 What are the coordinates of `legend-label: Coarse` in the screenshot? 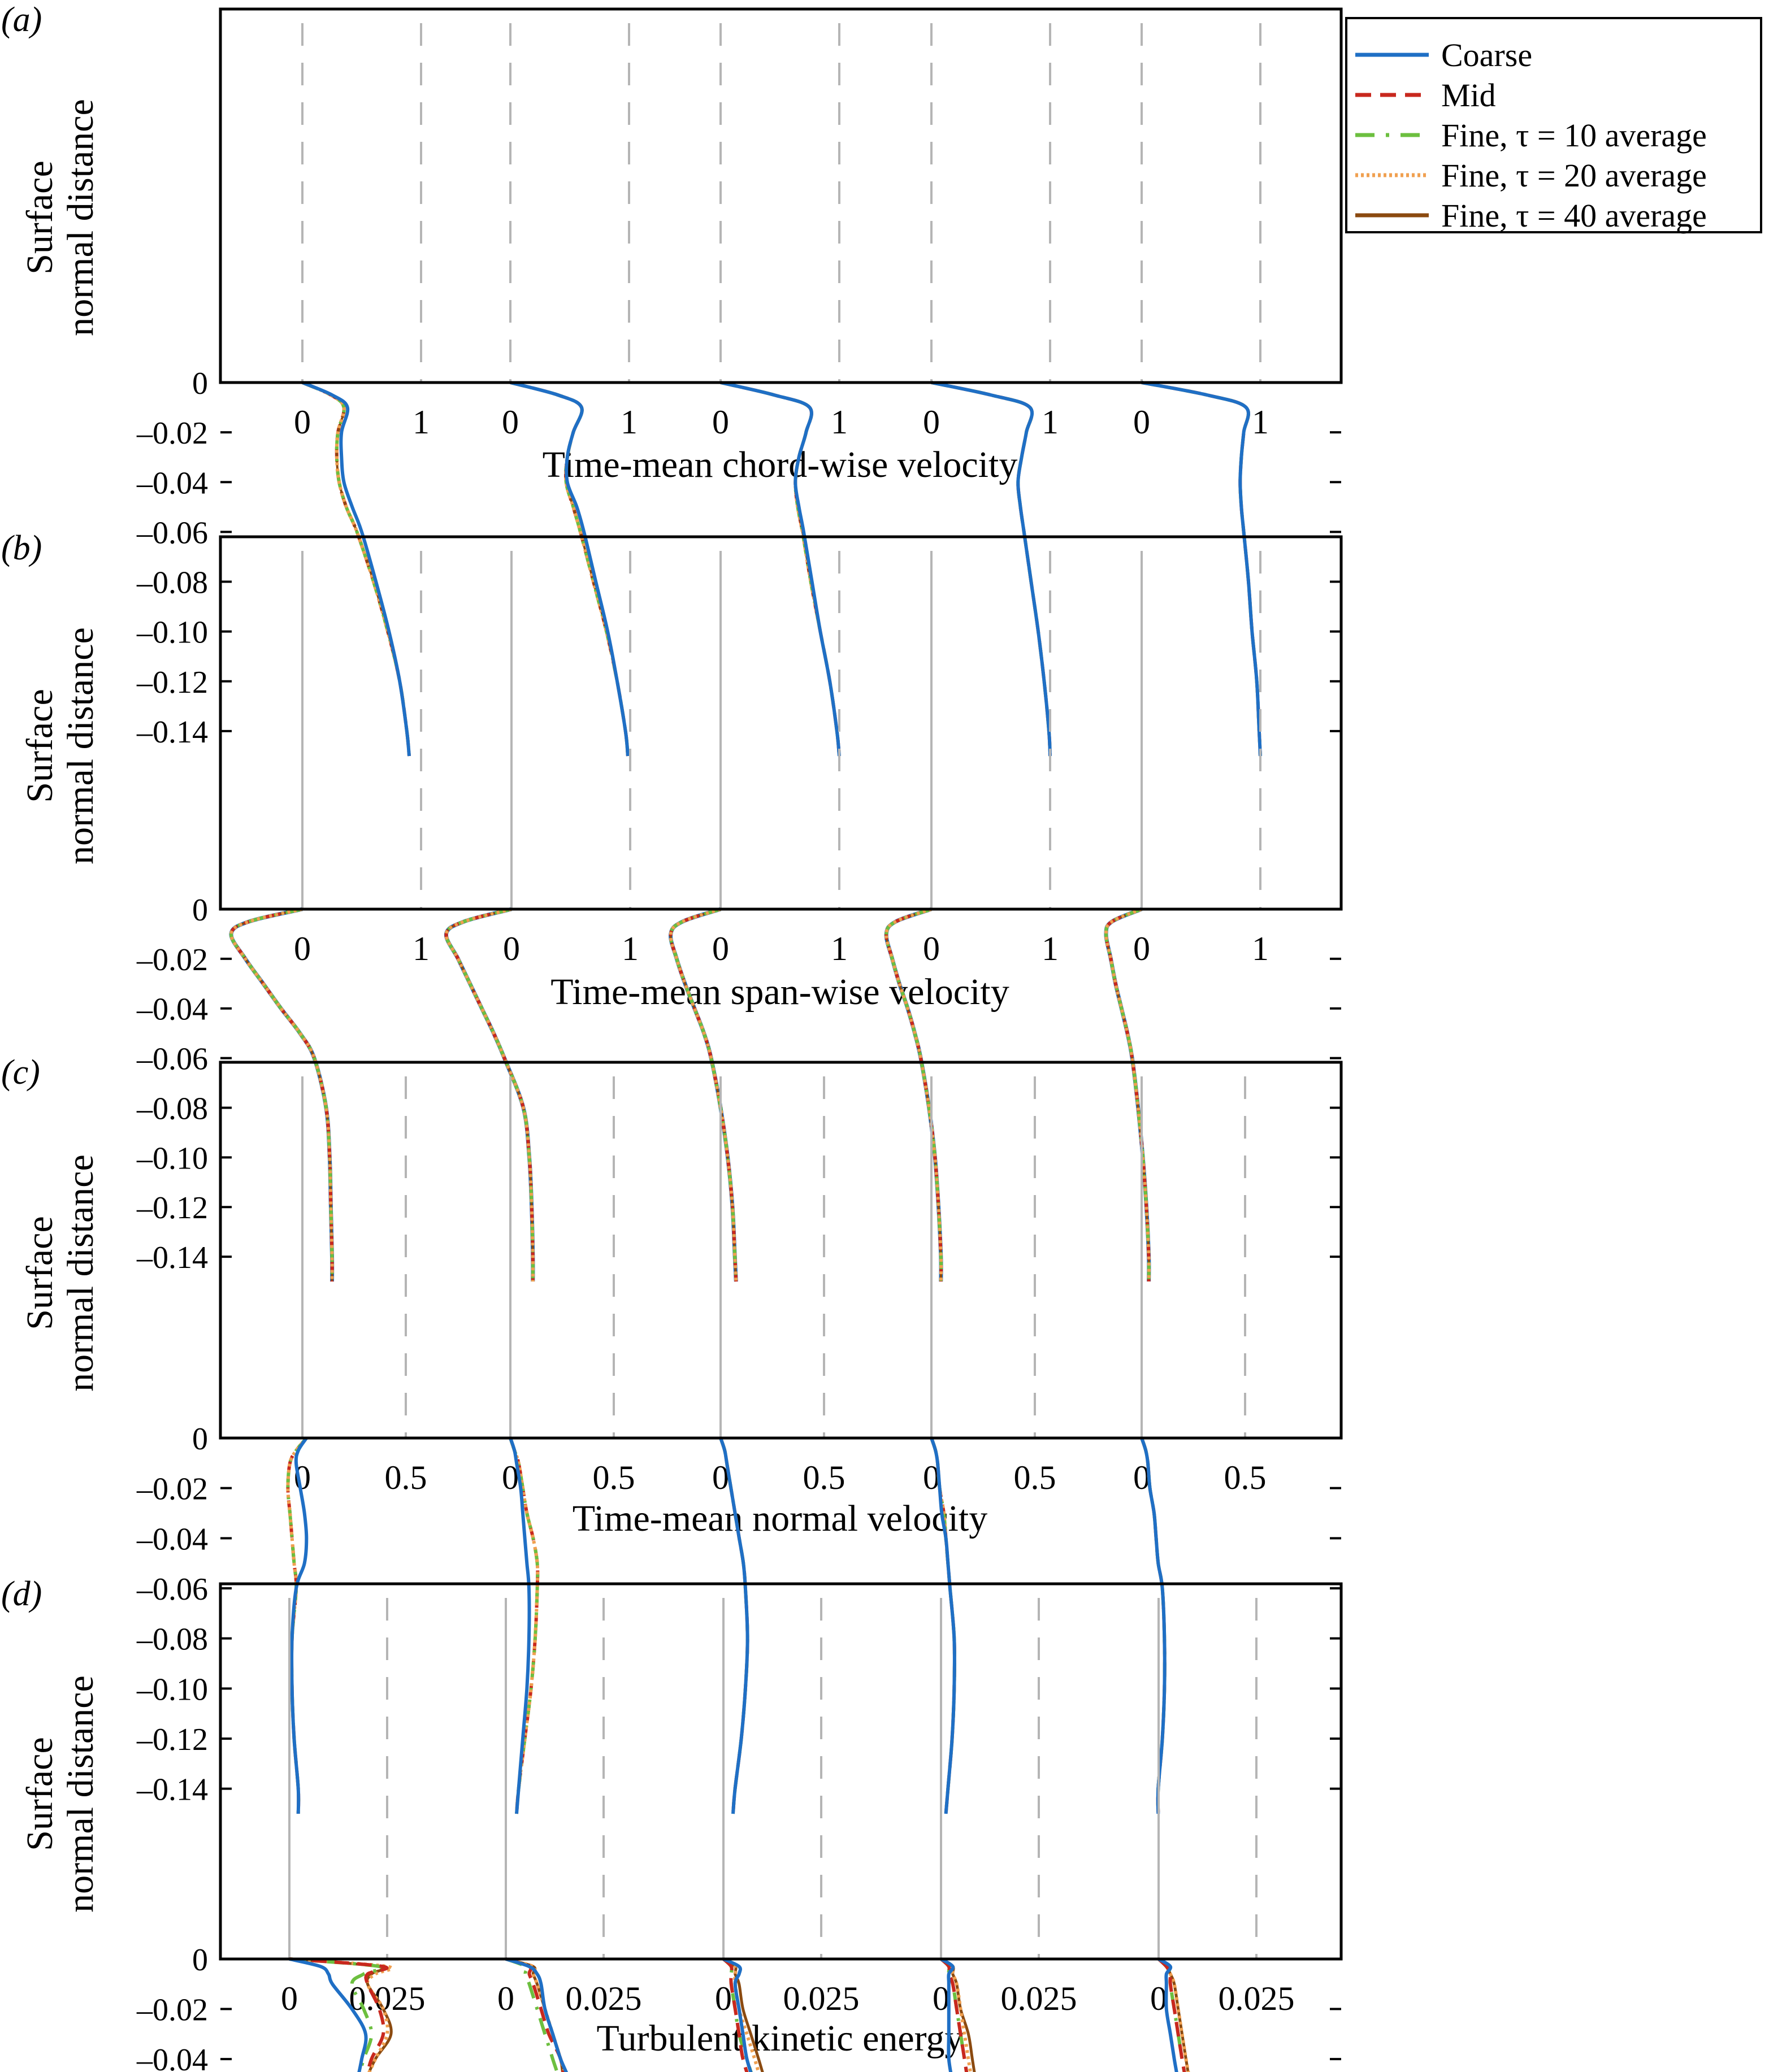 It's located at (1487, 54).